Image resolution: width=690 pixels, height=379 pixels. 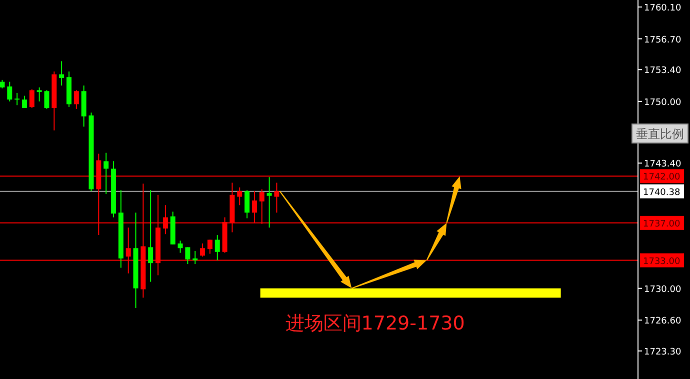 What do you see at coordinates (663, 352) in the screenshot?
I see `y-tick-label: 1723.30` at bounding box center [663, 352].